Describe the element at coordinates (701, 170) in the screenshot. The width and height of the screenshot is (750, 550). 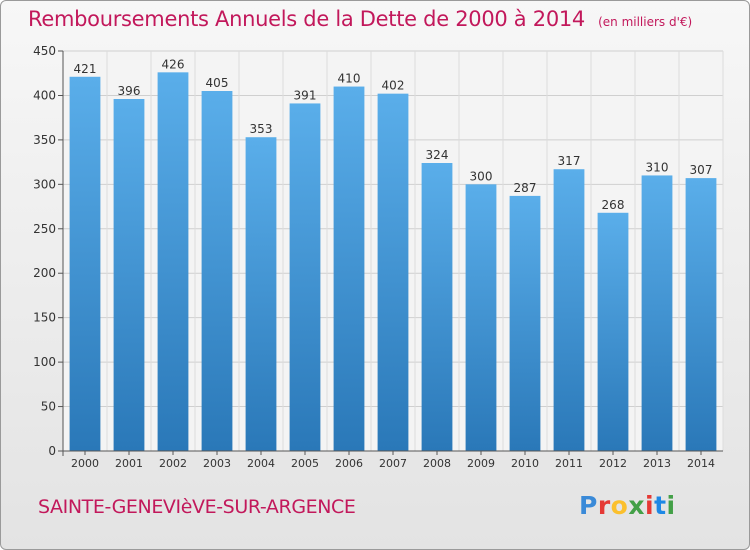
I see `data-label: 307` at that location.